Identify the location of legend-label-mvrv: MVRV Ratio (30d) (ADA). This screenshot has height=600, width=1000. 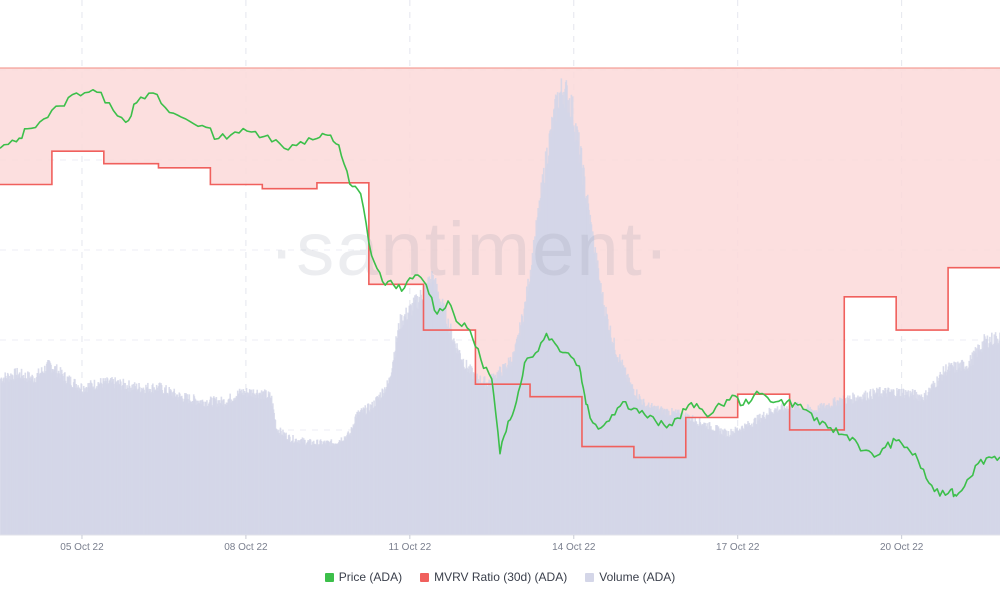
(501, 577).